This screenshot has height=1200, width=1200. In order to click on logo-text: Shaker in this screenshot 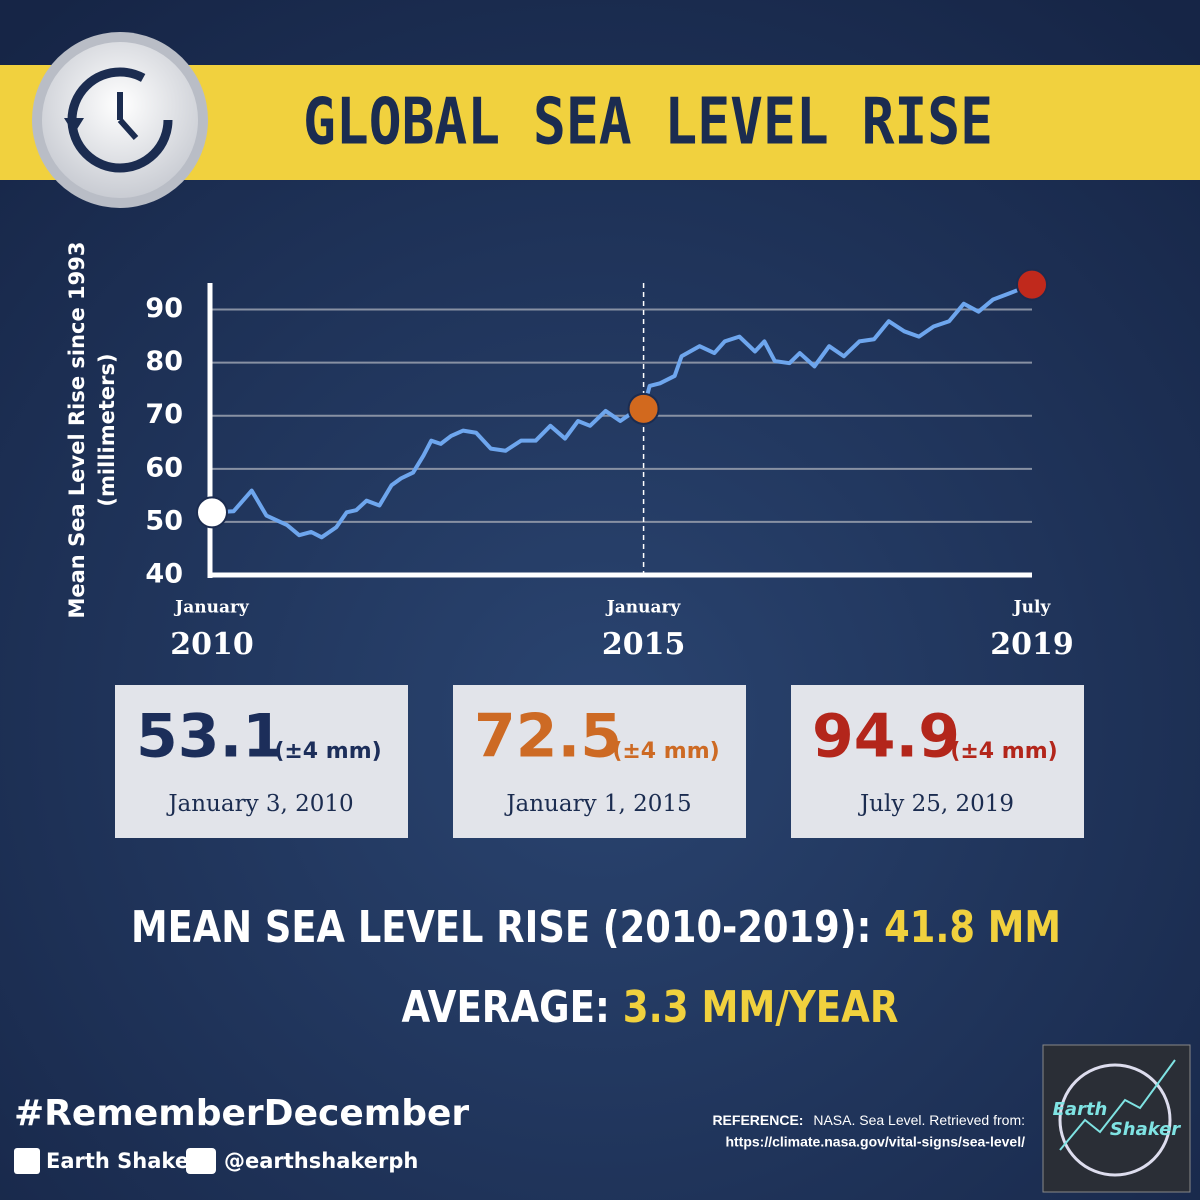, I will do `click(1145, 1129)`.